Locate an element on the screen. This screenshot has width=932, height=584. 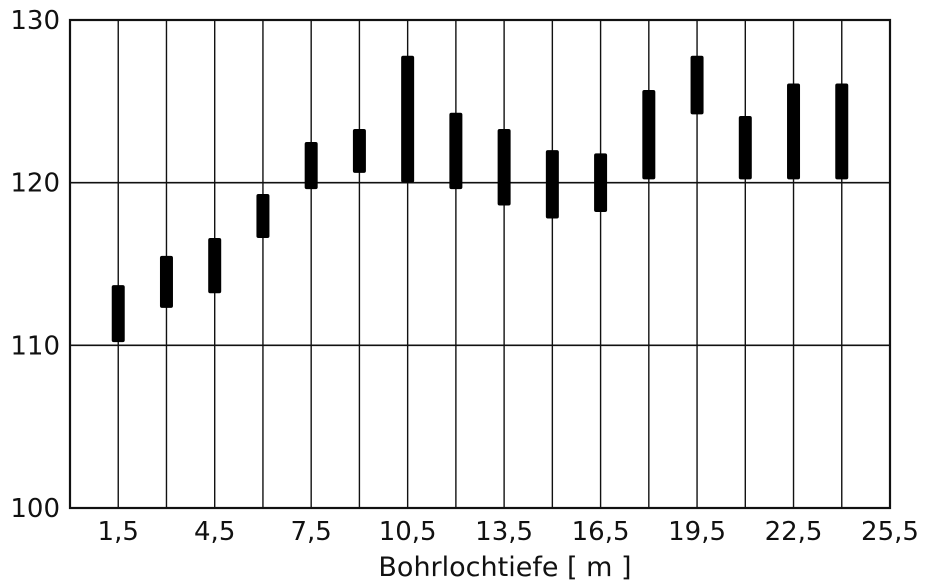
x-tick-label: 4,5 is located at coordinates (214, 532).